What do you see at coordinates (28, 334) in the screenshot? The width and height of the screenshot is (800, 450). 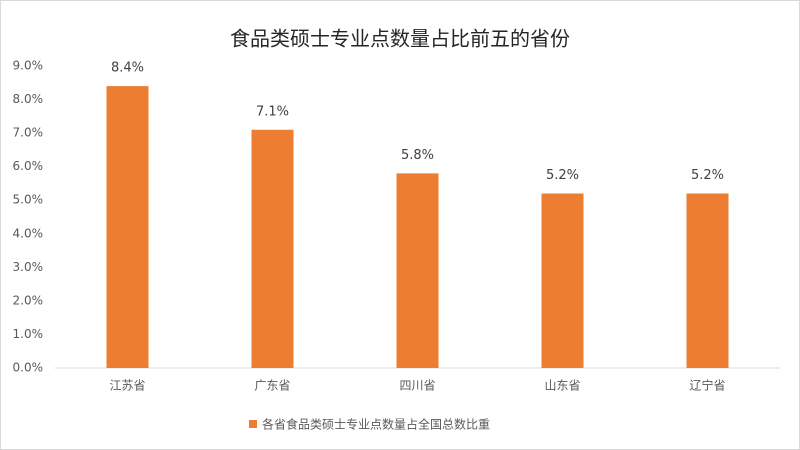 I see `y-tick-label: 1.0%` at bounding box center [28, 334].